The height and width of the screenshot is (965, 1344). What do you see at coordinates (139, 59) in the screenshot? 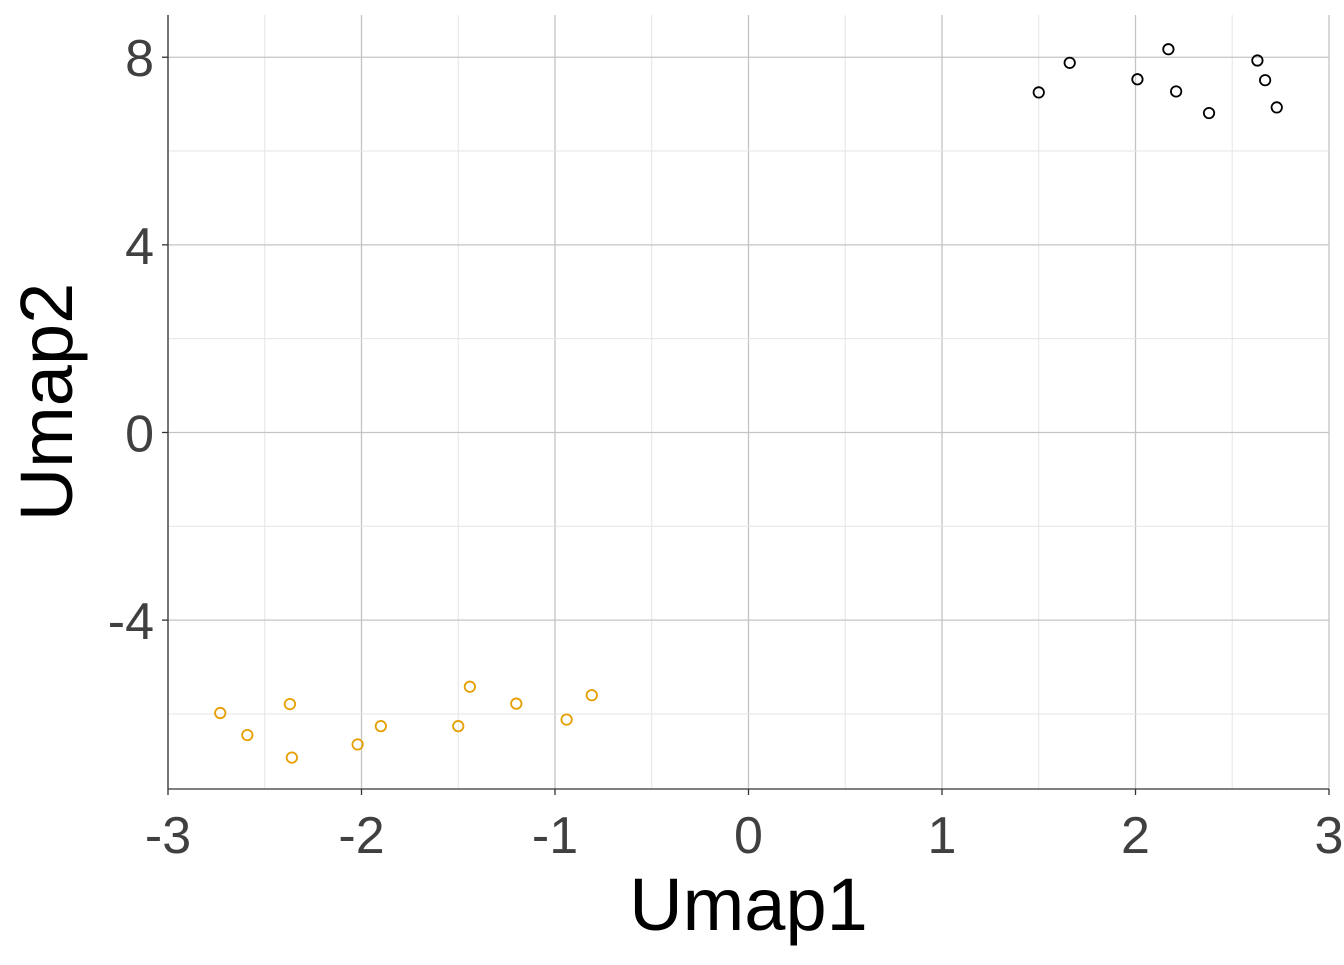
I see `y-tick-label: 8` at bounding box center [139, 59].